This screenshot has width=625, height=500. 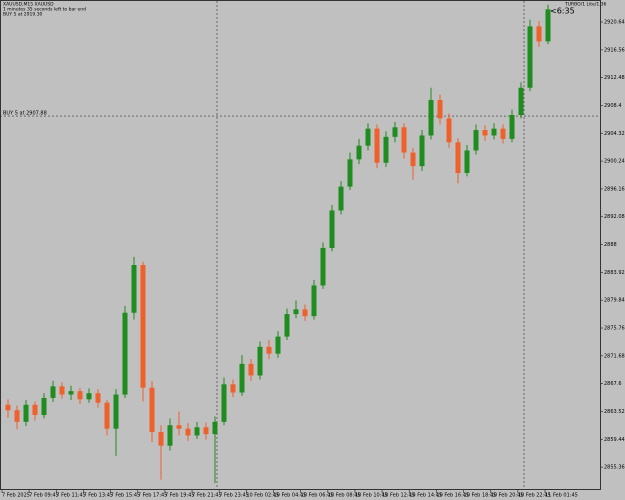 What do you see at coordinates (610, 245) in the screenshot?
I see `y-tick-label: 2888` at bounding box center [610, 245].